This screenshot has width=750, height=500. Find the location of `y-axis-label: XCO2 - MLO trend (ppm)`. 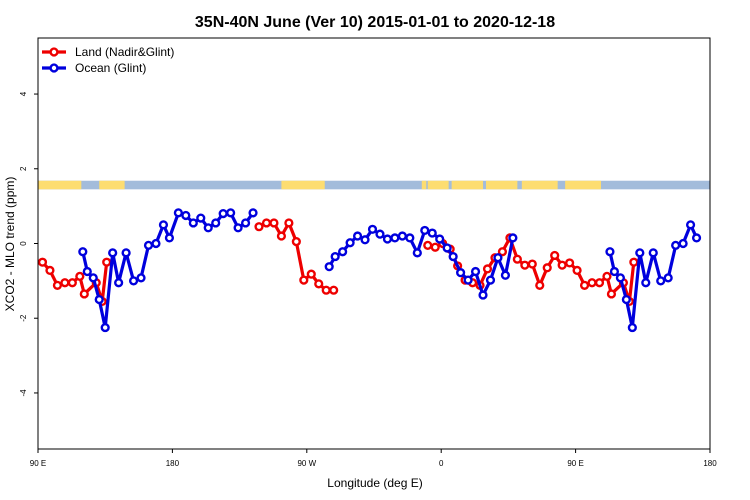

y-axis-label: XCO2 - MLO trend (ppm) is located at coordinates (10, 244).